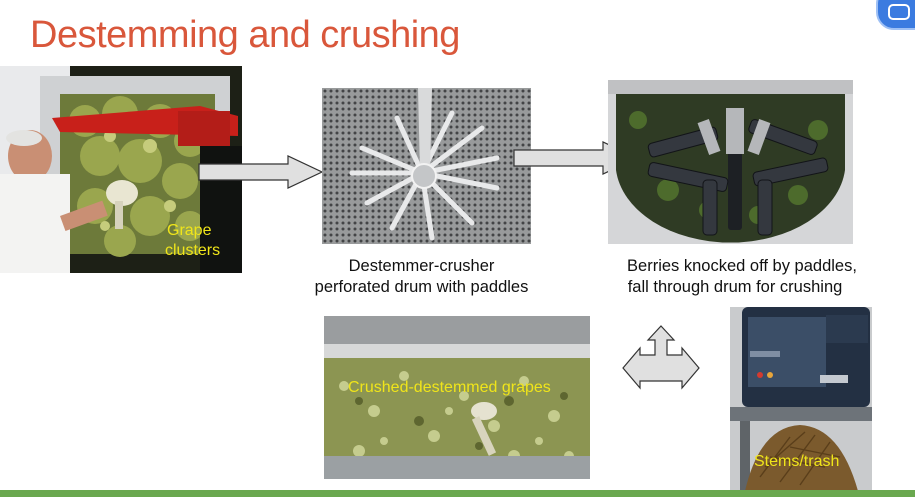 The height and width of the screenshot is (497, 915). Describe the element at coordinates (261, 172) in the screenshot. I see `arrow-right-icon` at that location.